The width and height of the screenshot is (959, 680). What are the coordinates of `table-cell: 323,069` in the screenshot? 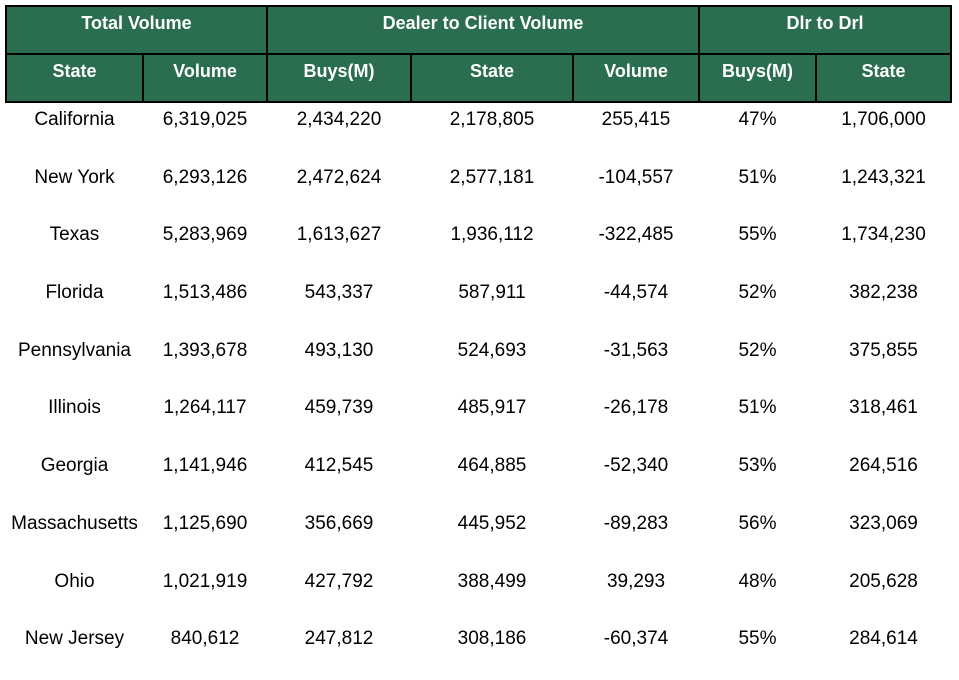 It's located at (883, 523).